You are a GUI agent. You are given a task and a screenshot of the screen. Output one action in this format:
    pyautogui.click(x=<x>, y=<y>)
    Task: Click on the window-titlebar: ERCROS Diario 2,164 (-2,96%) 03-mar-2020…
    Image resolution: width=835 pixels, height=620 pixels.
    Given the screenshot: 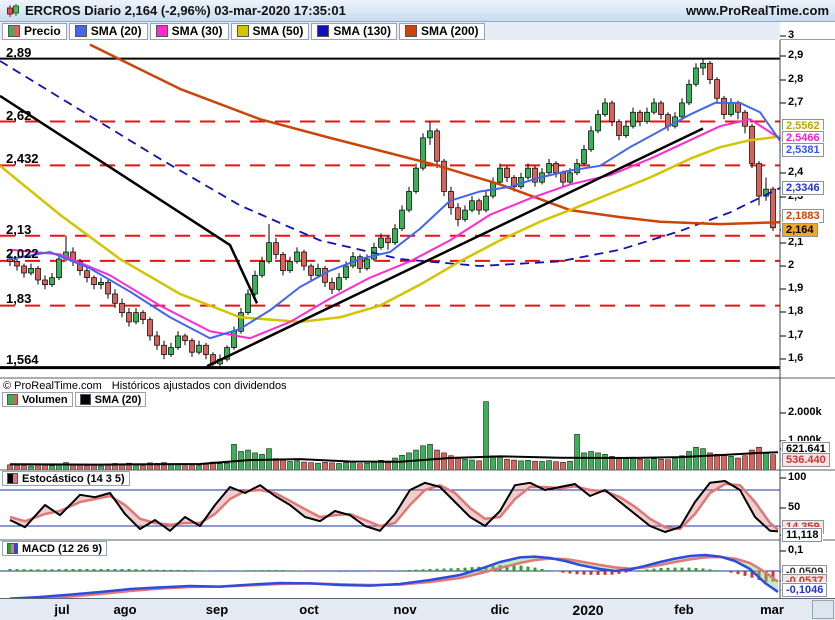 What is the action you would take?
    pyautogui.click(x=417, y=11)
    